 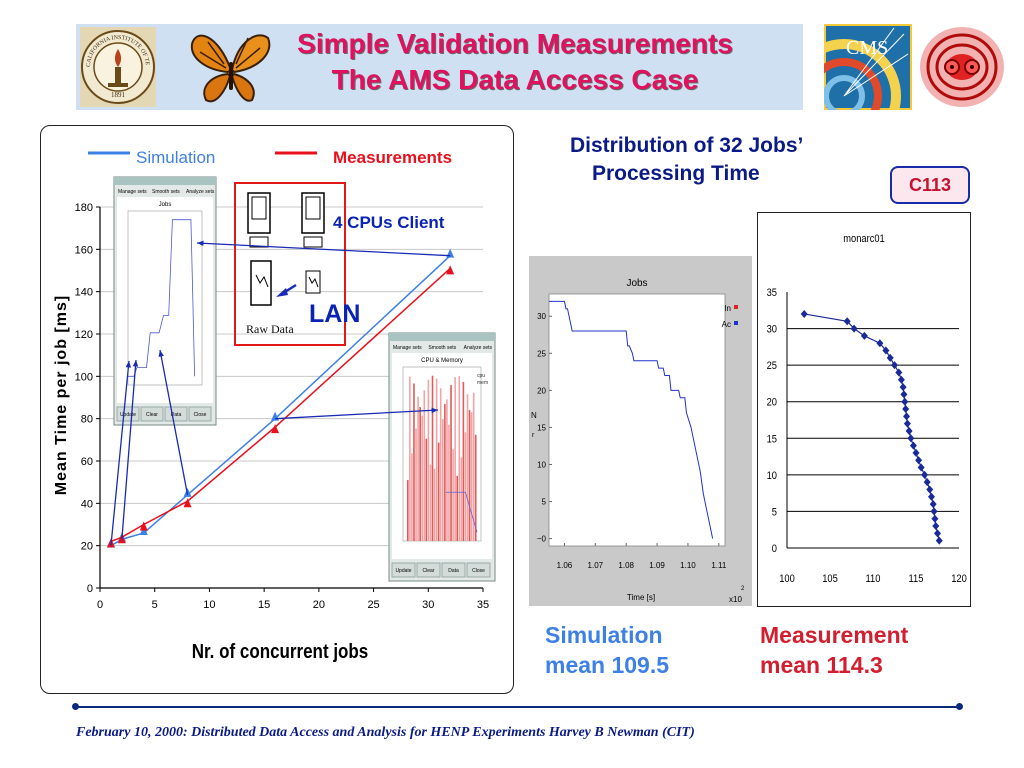 I want to click on x-axis-label: Time [s], so click(x=641, y=597).